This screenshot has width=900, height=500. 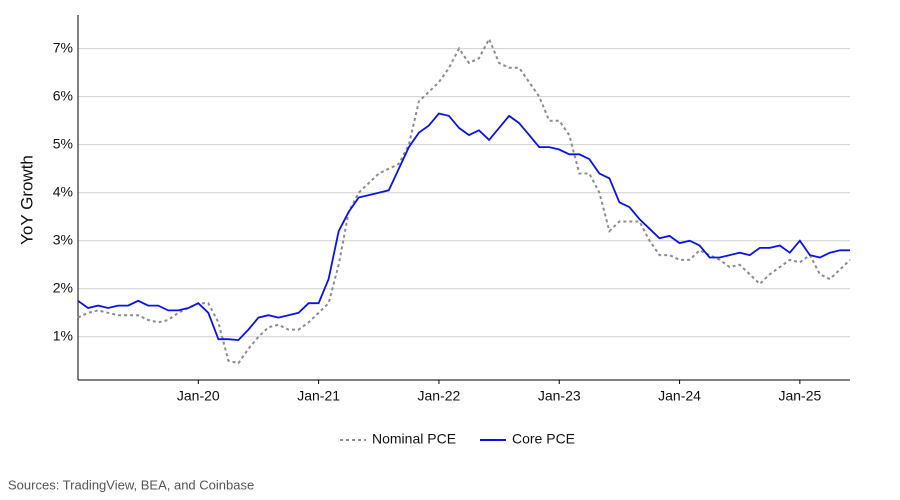 I want to click on y-tick-label: 3%, so click(x=63, y=239).